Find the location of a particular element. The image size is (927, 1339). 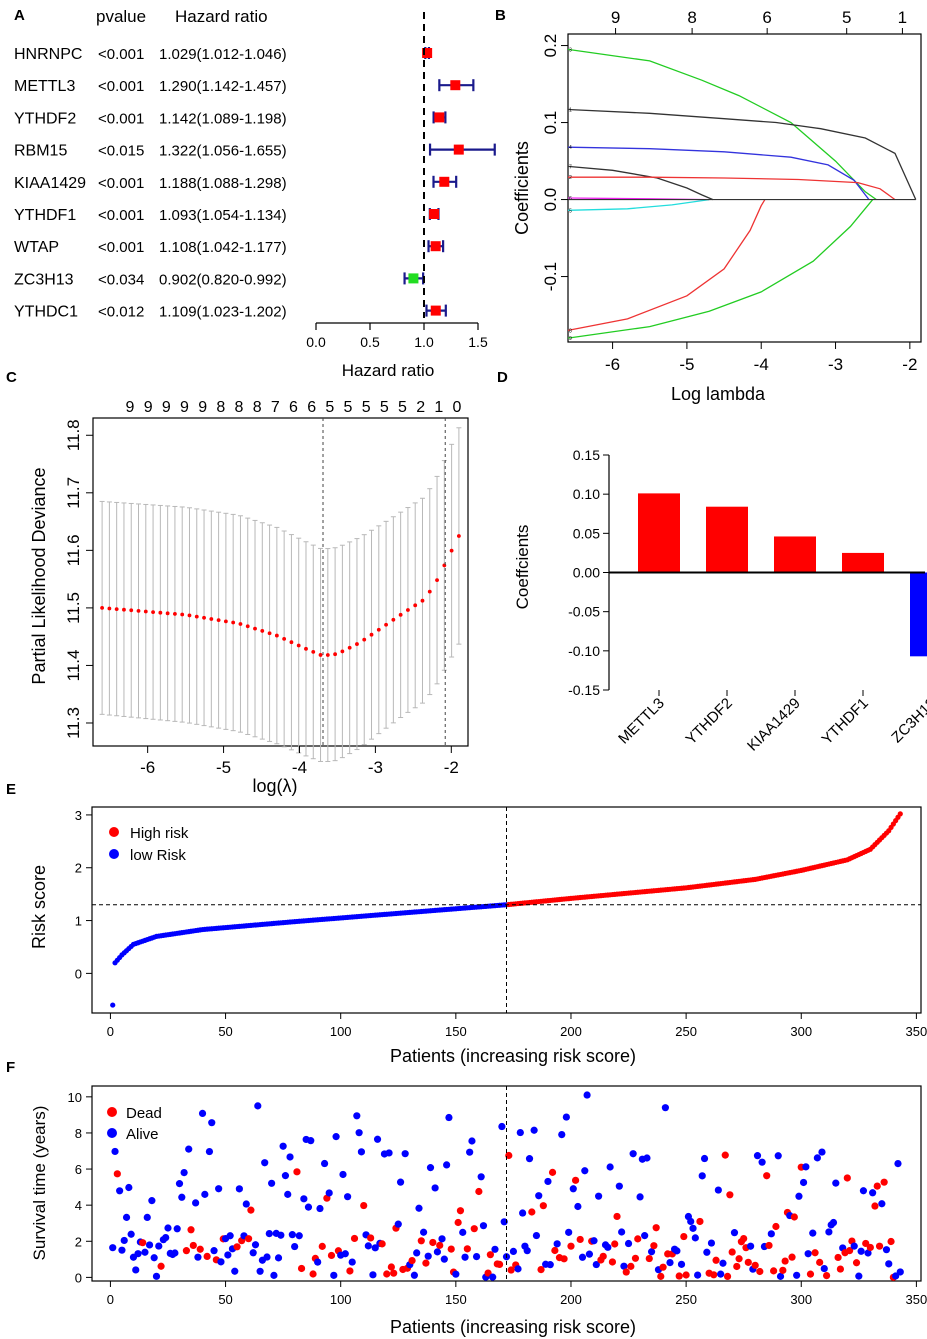

f-y-tick-label: 8 is located at coordinates (78, 1133).